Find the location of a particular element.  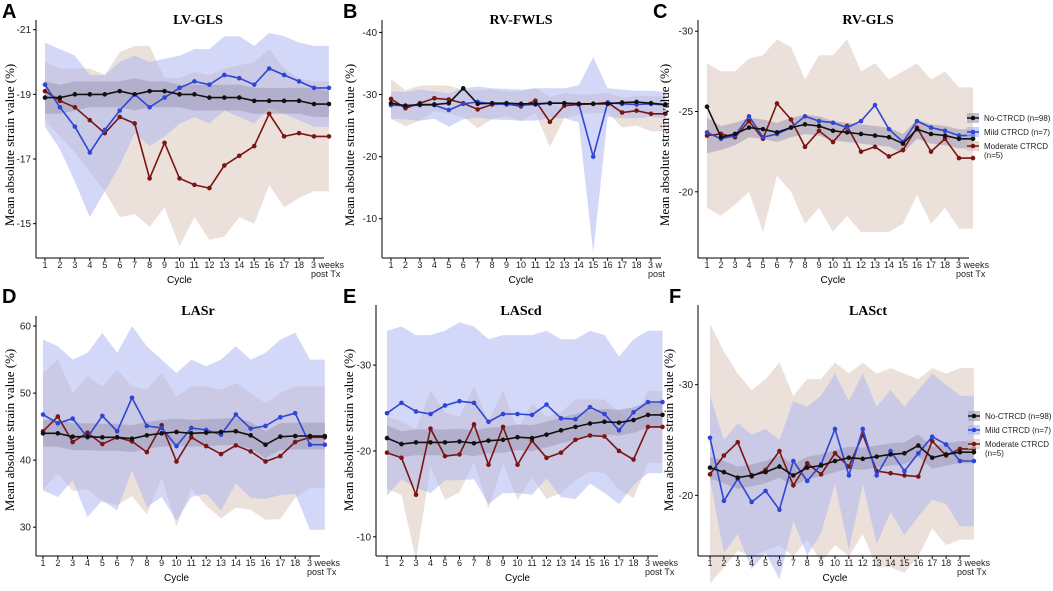

panel-letter: E is located at coordinates (349, 297).